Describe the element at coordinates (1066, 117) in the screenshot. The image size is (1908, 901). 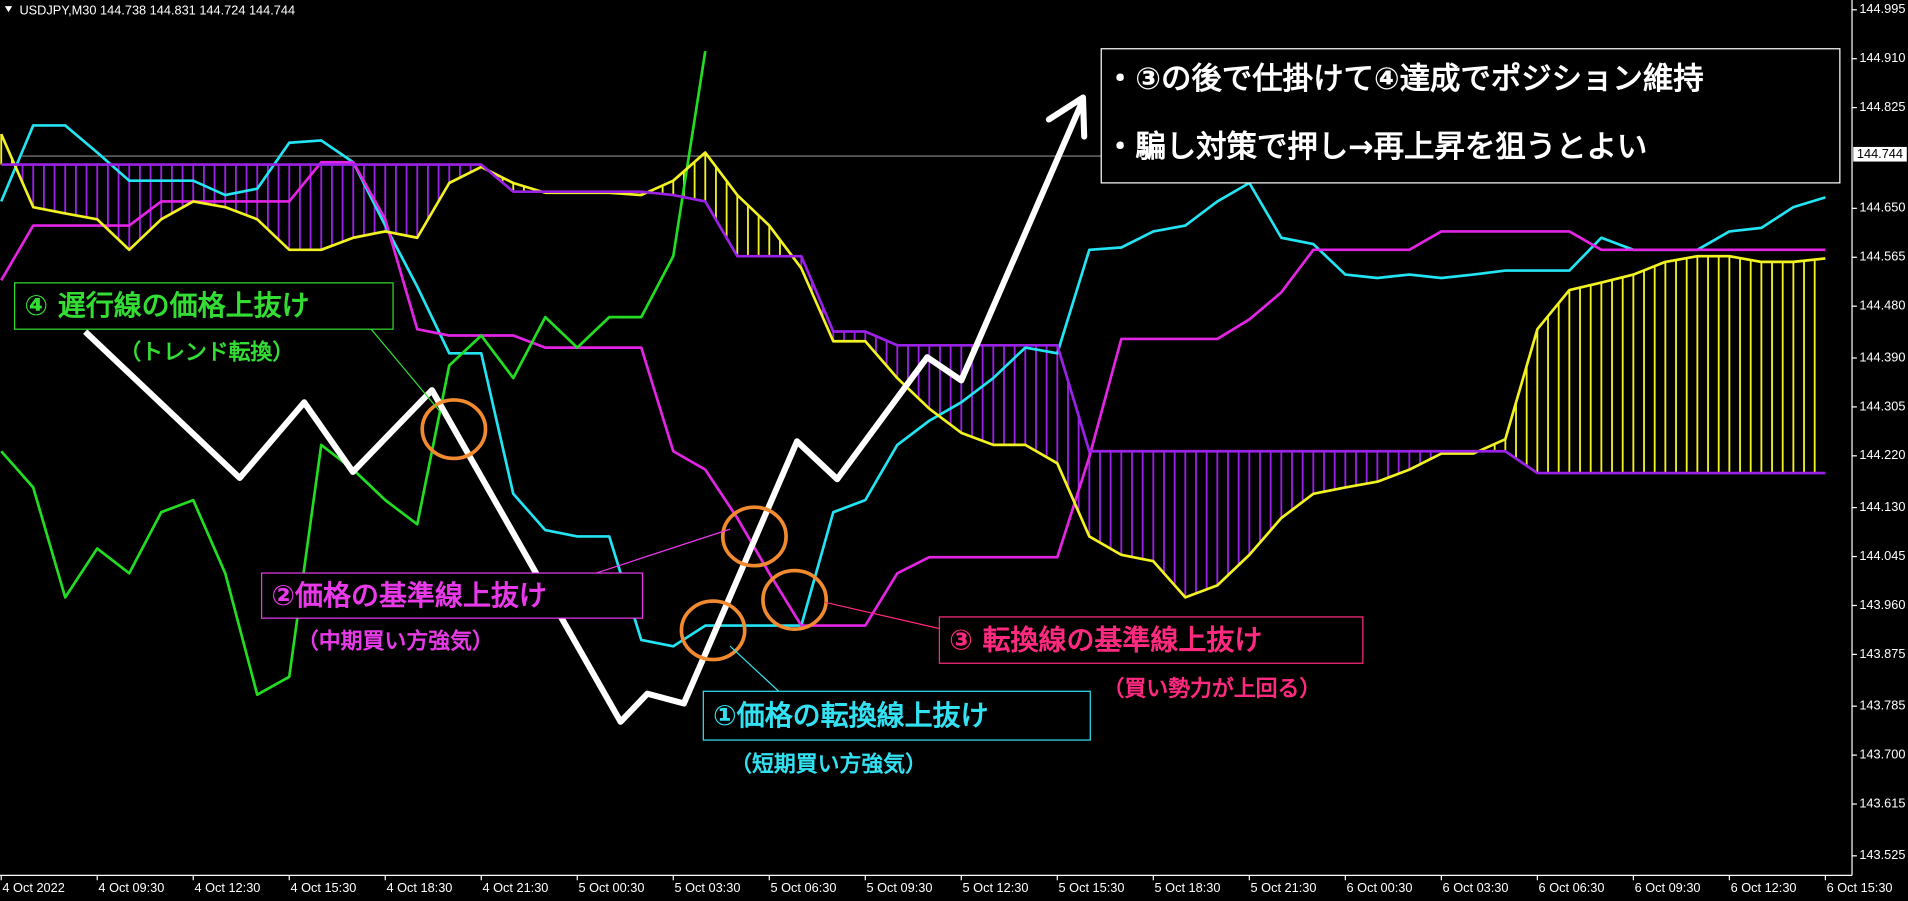
I see `arrow-head` at that location.